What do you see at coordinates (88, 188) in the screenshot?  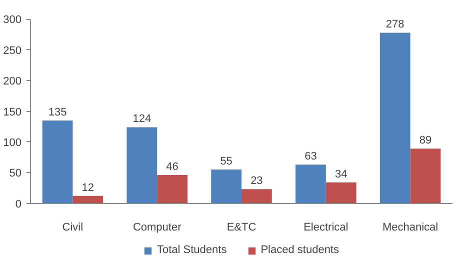 I see `data-label: 12` at bounding box center [88, 188].